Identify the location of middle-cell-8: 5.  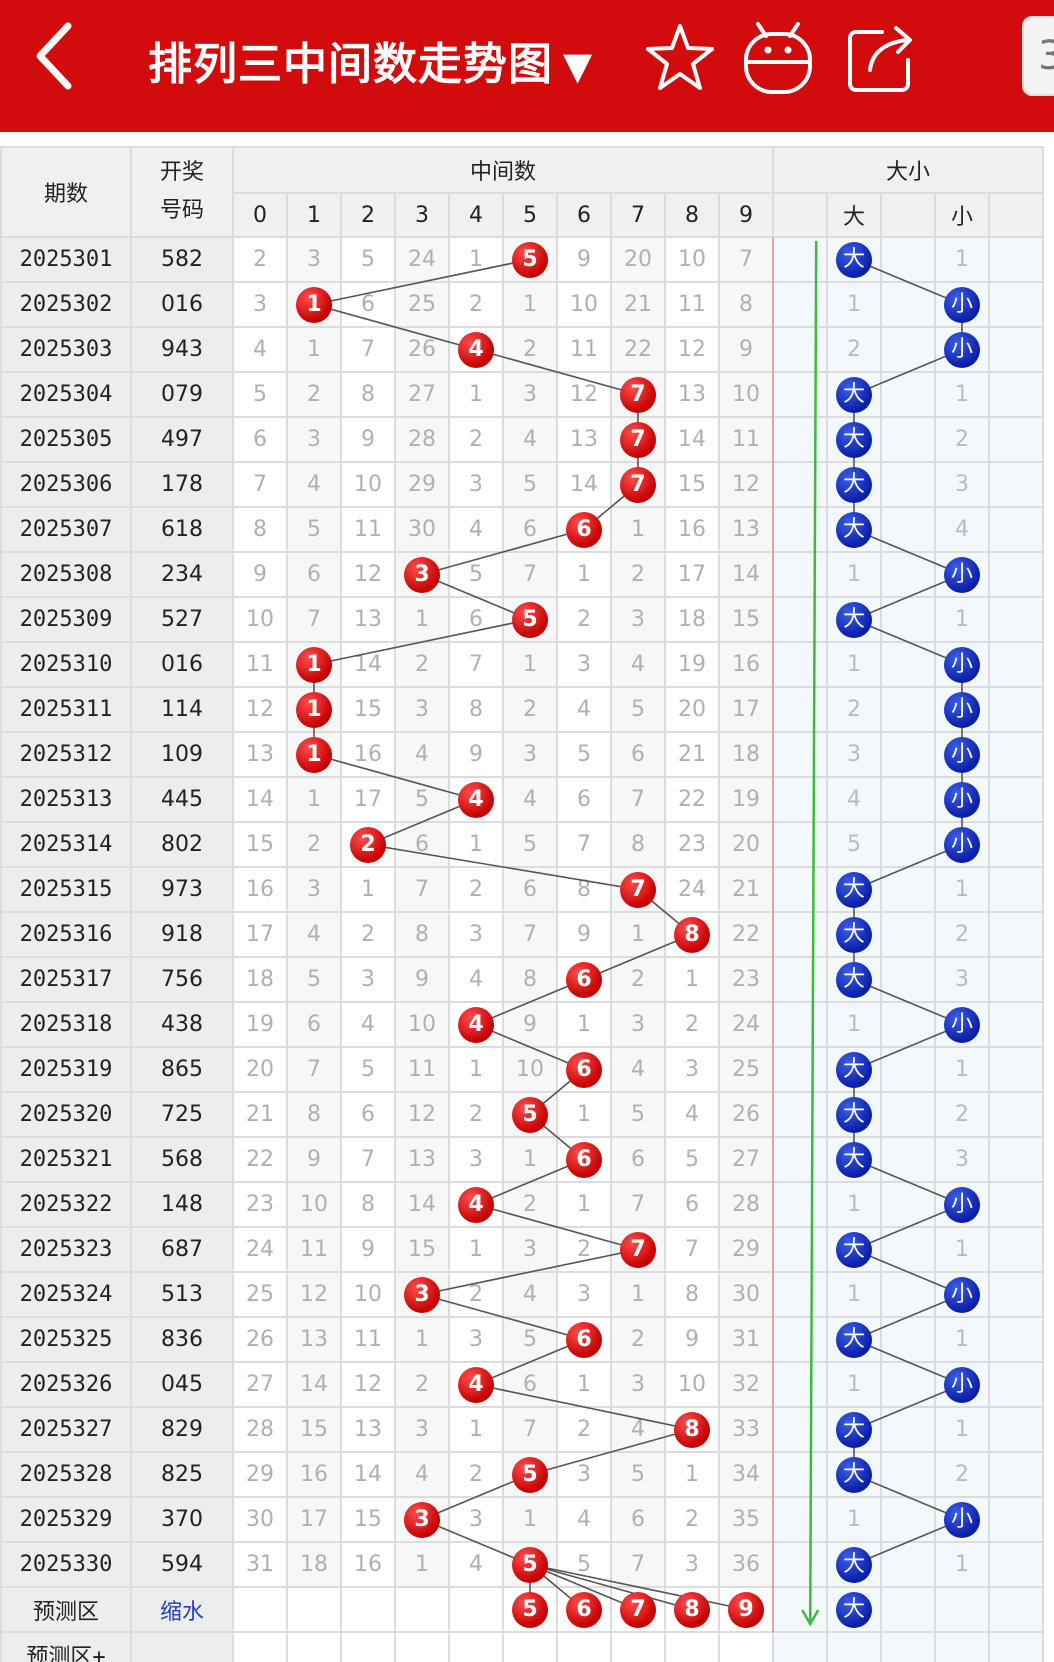
(692, 1159).